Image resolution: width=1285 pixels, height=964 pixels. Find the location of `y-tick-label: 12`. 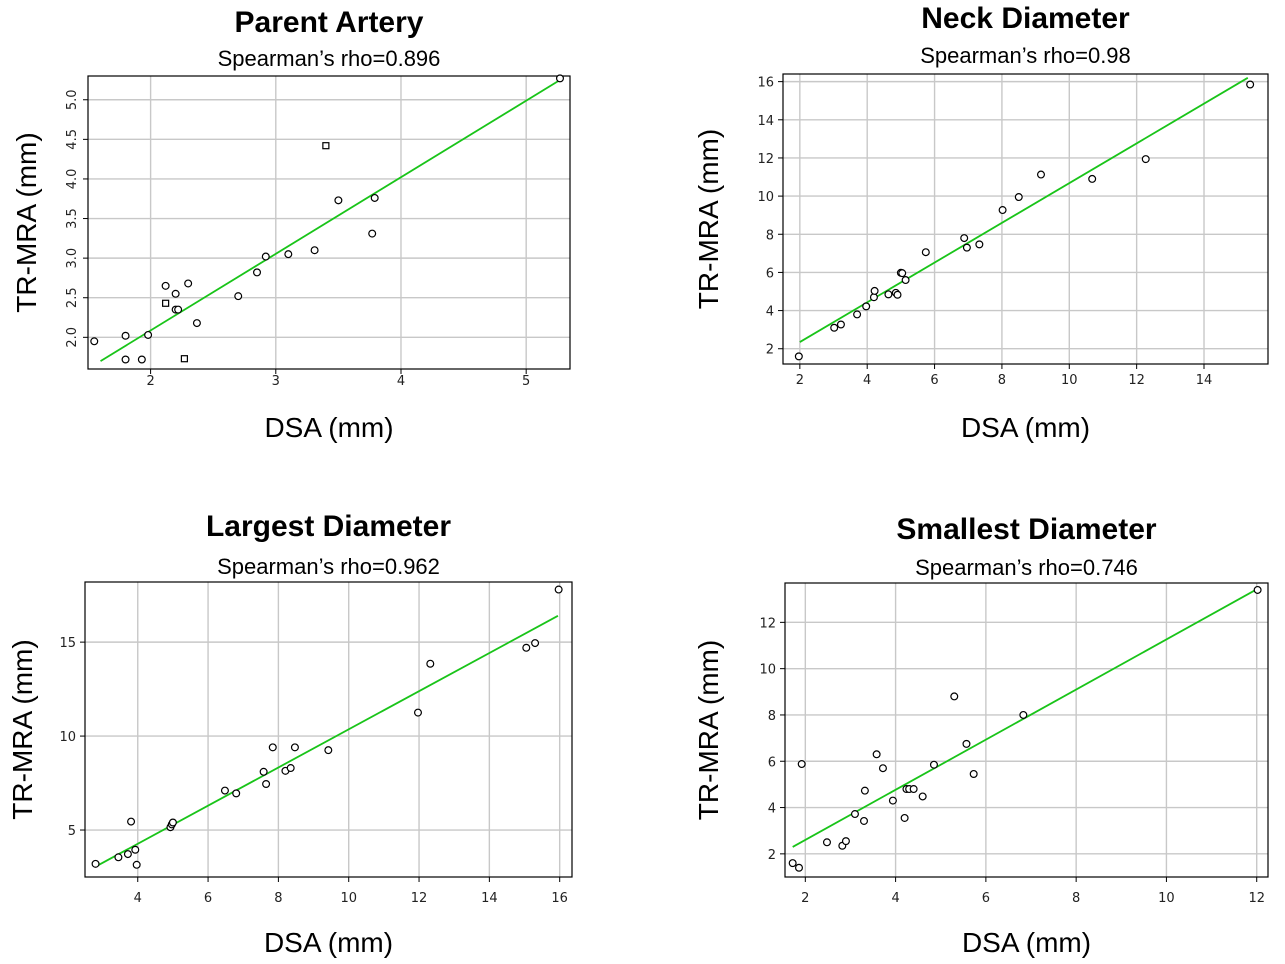

y-tick-label: 12 is located at coordinates (765, 159).